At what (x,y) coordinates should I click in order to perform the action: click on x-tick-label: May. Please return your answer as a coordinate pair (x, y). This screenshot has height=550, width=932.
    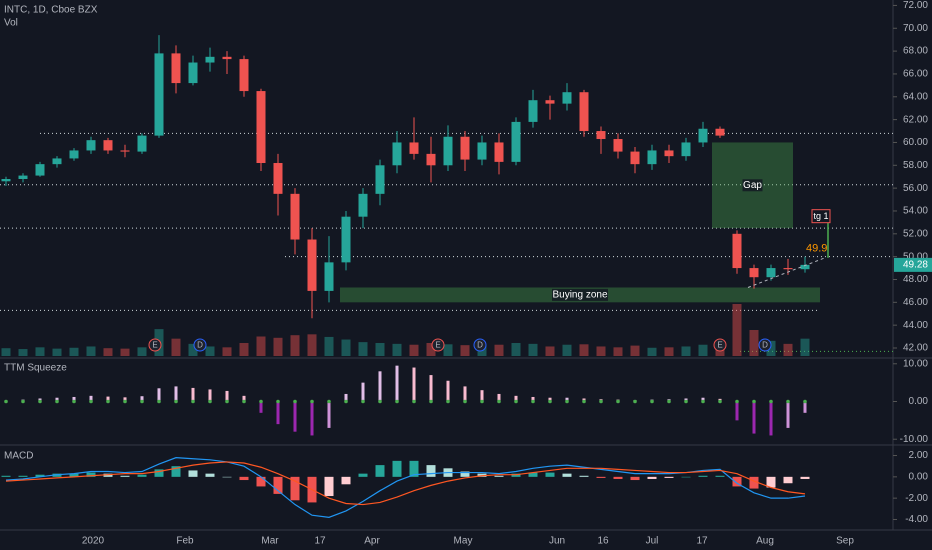
    Looking at the image, I should click on (463, 541).